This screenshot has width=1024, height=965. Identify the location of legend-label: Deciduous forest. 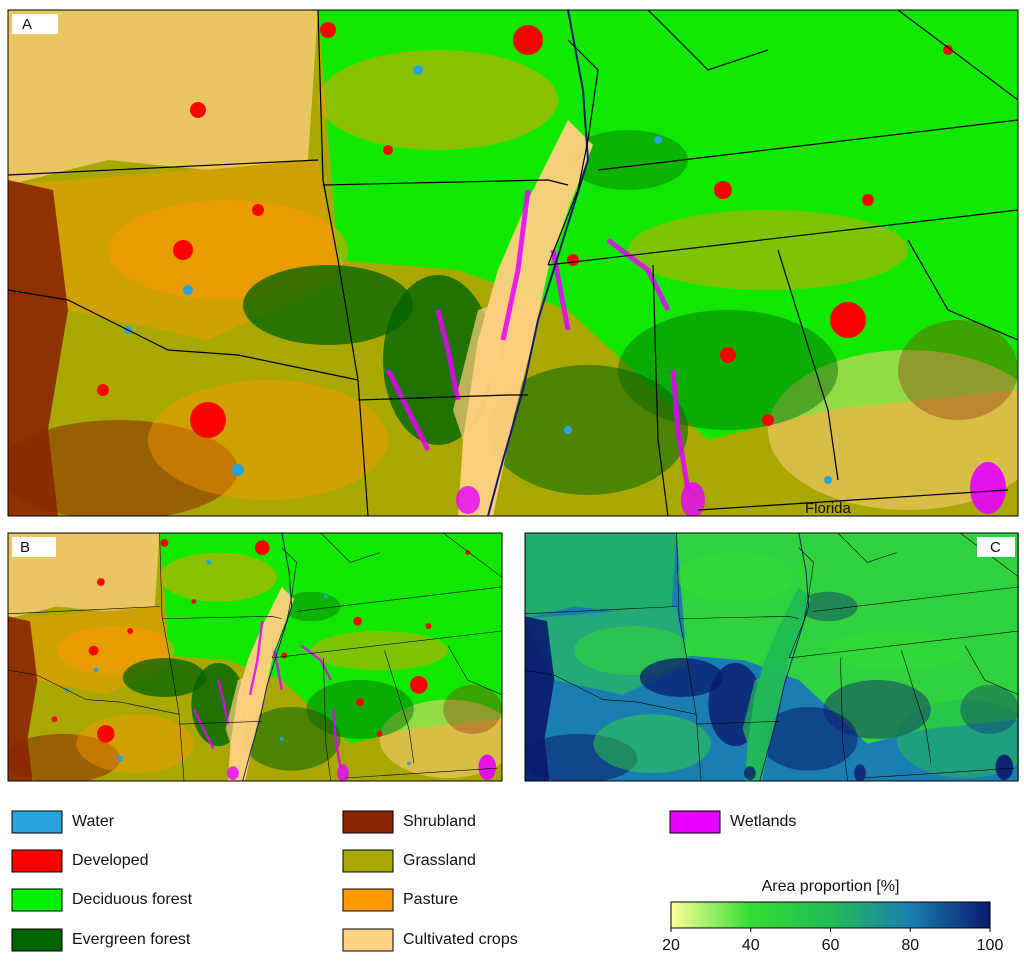
(132, 899).